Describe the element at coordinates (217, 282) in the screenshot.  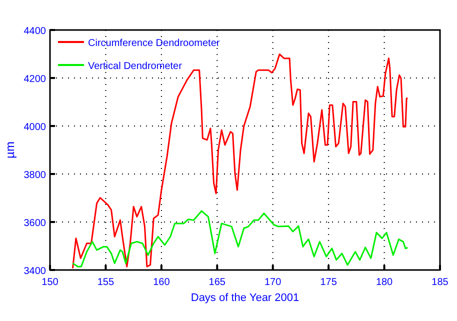
I see `x-tick-label: 165` at that location.